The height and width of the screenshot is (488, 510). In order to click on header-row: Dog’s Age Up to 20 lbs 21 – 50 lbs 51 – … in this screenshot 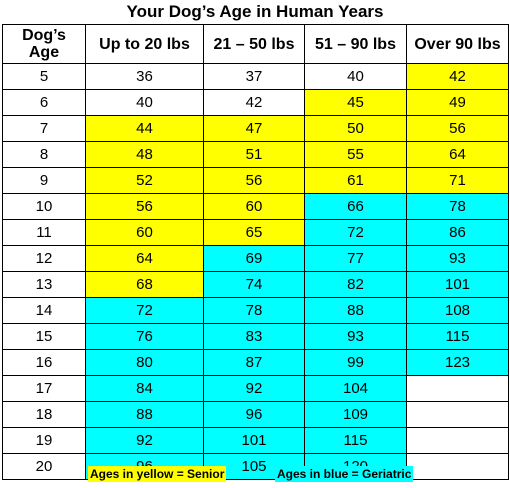, I will do `click(255, 44)`.